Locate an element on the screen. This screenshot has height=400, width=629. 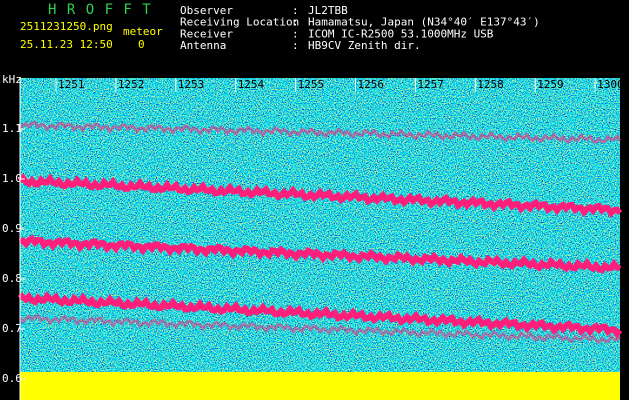
field-label: Antenna is located at coordinates (203, 45).